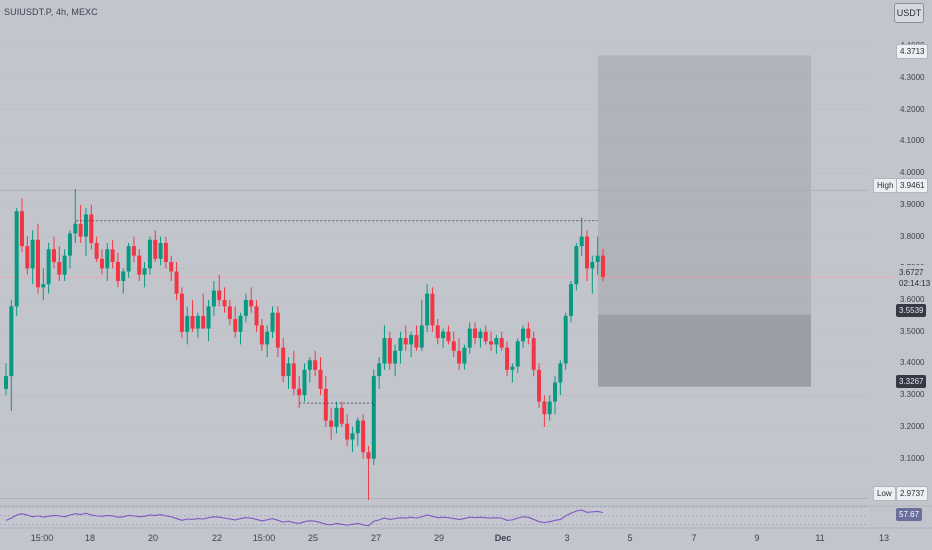 The height and width of the screenshot is (550, 932). I want to click on time-tick-label: 22, so click(217, 538).